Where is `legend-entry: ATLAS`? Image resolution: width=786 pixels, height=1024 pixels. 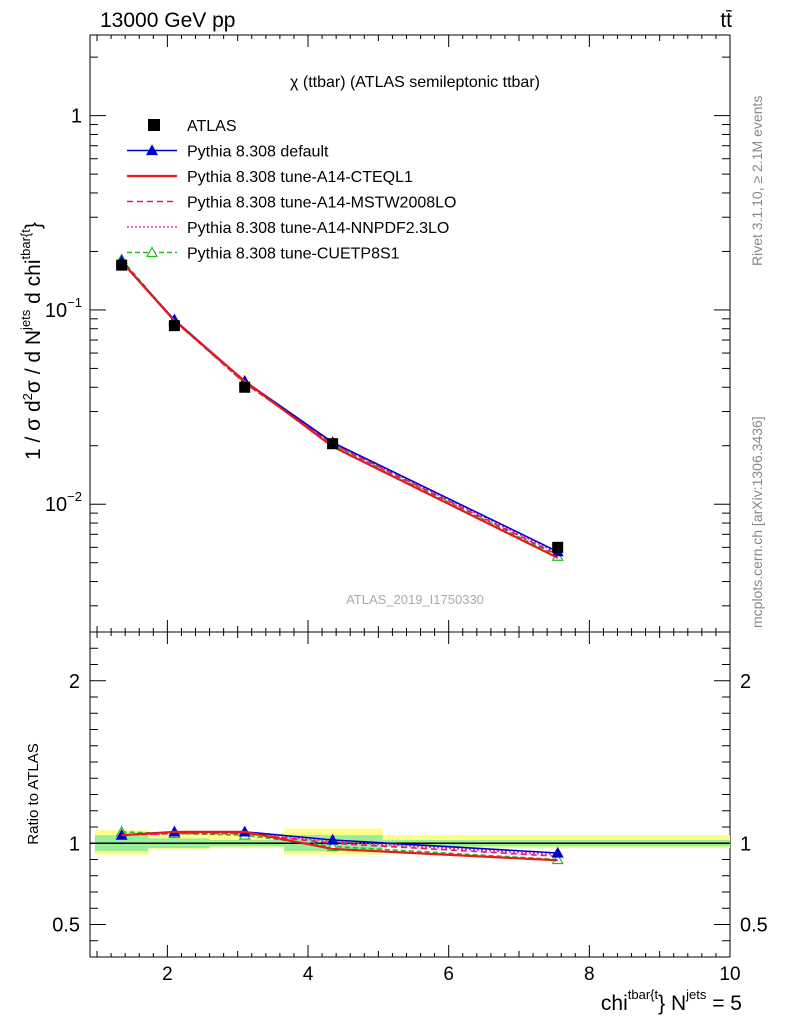 legend-entry: ATLAS is located at coordinates (192, 126).